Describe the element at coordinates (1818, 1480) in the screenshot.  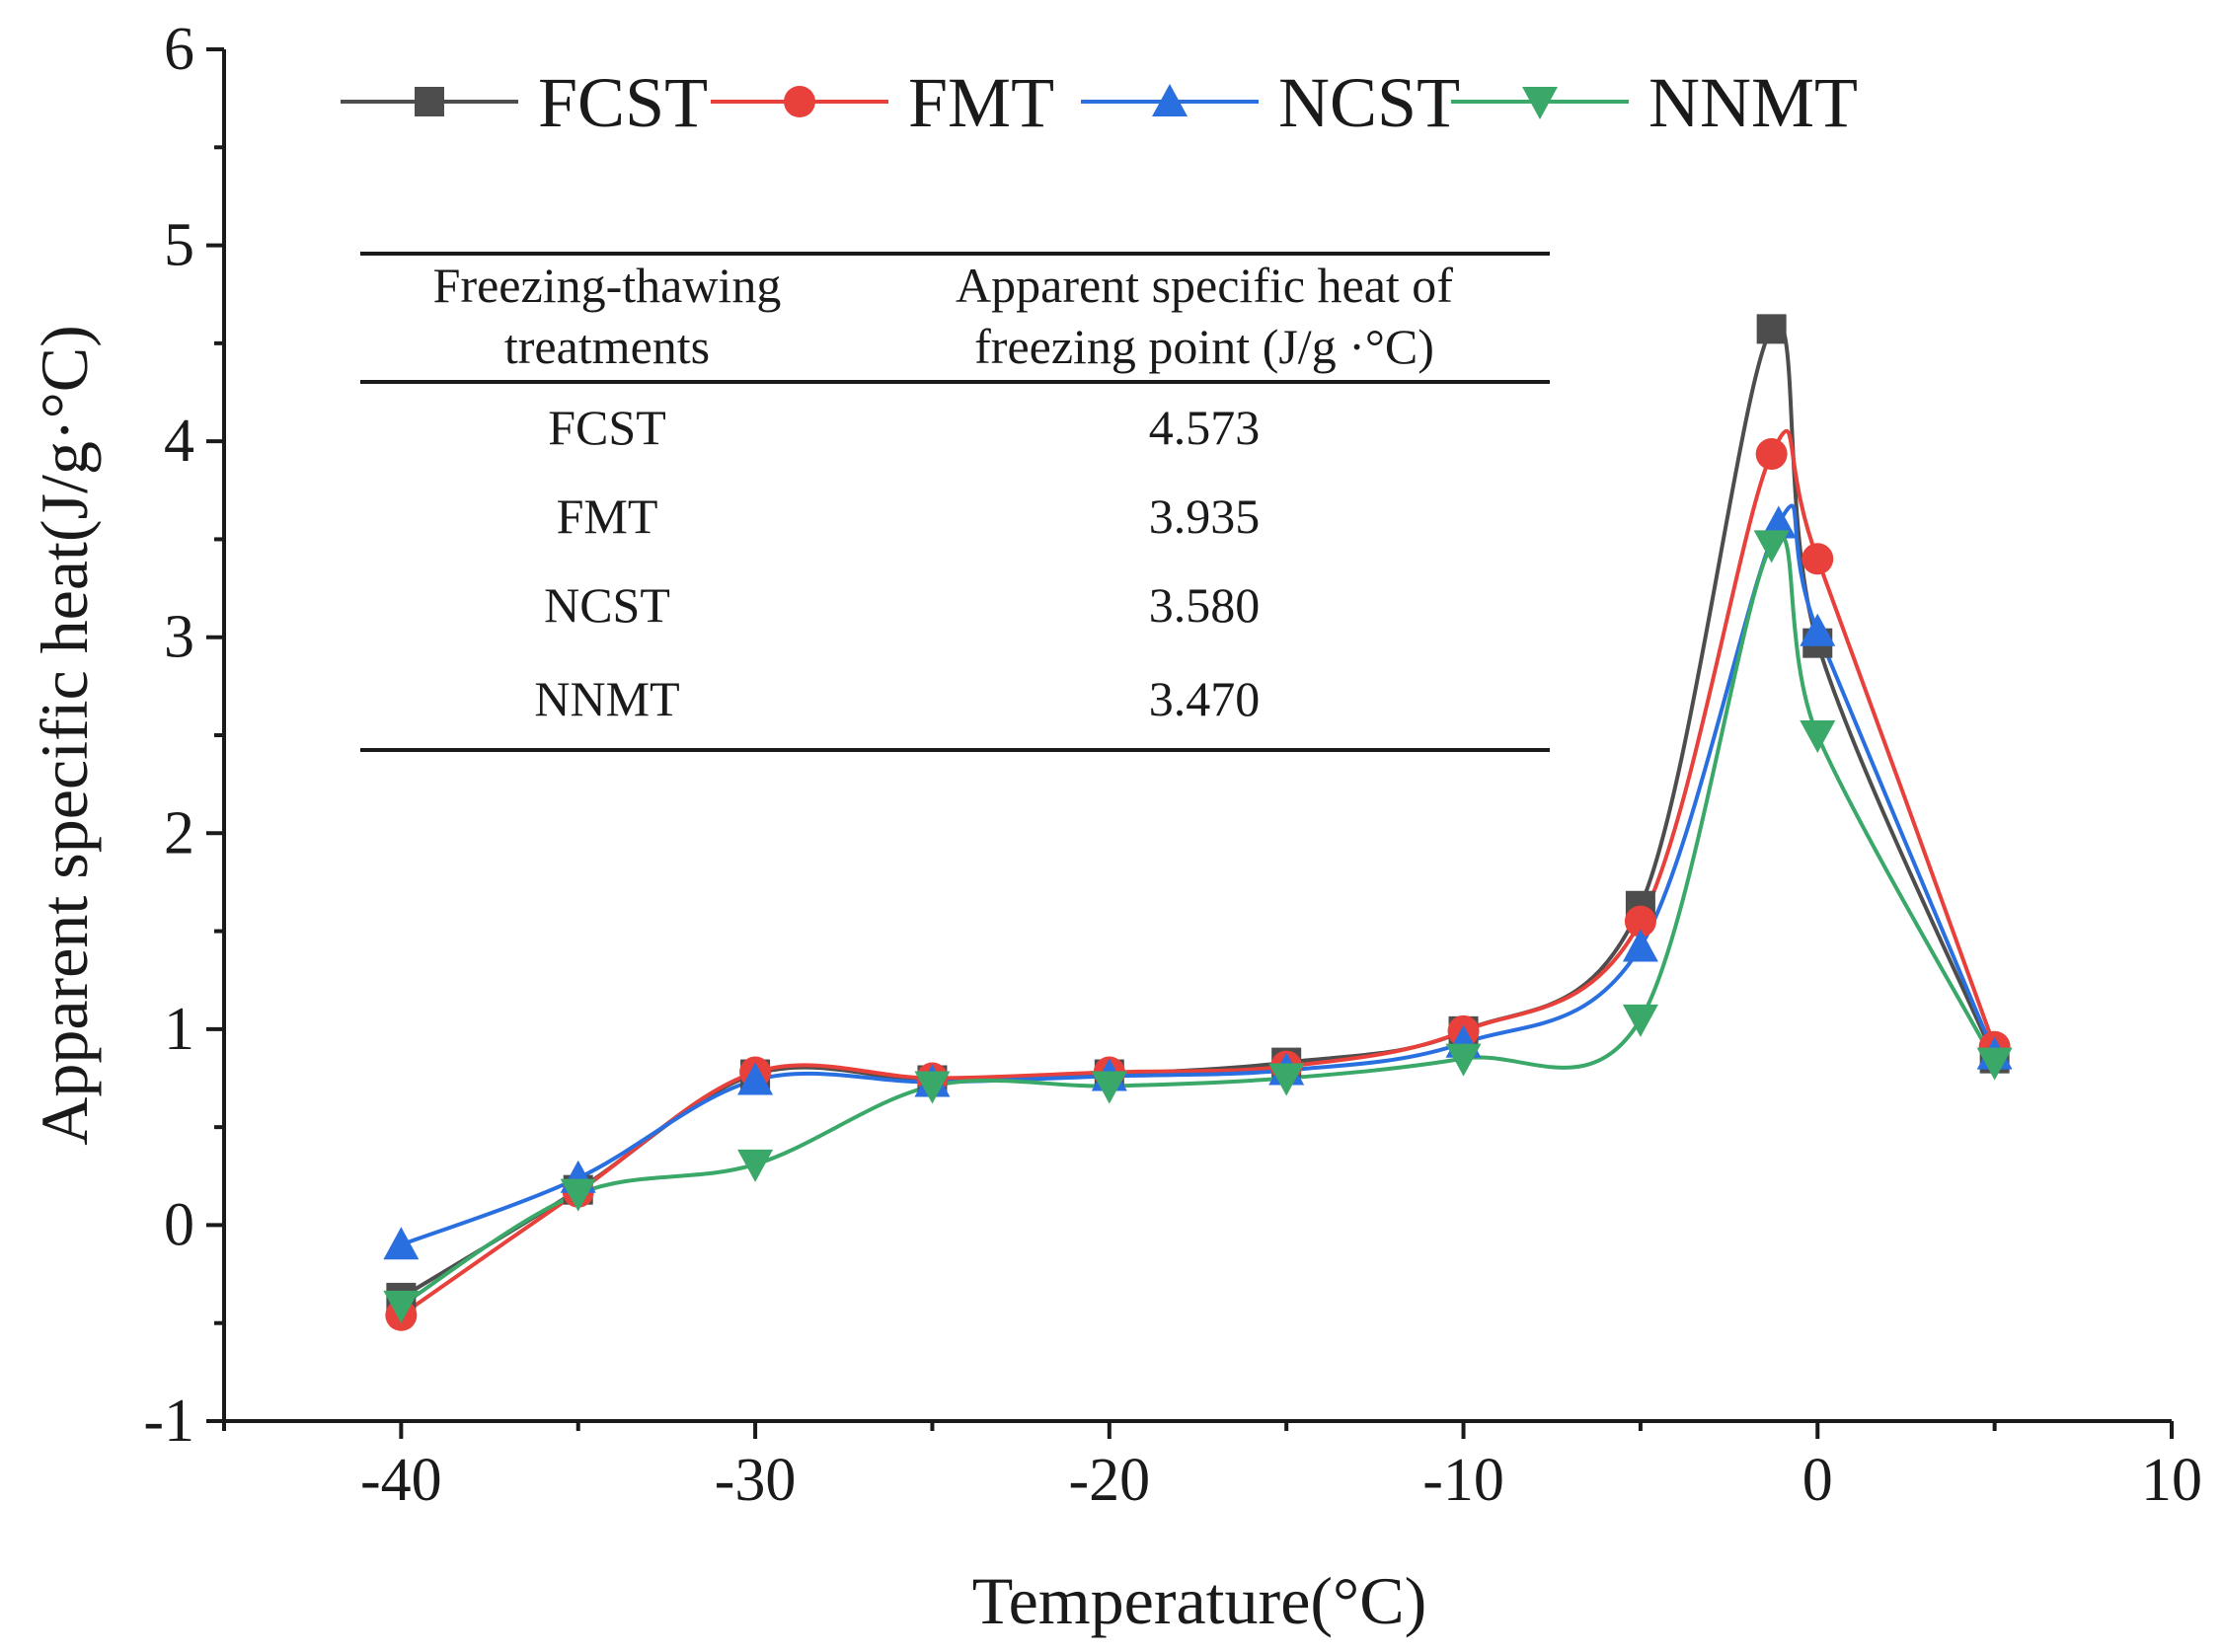
I see `x-tick-label: 0` at that location.